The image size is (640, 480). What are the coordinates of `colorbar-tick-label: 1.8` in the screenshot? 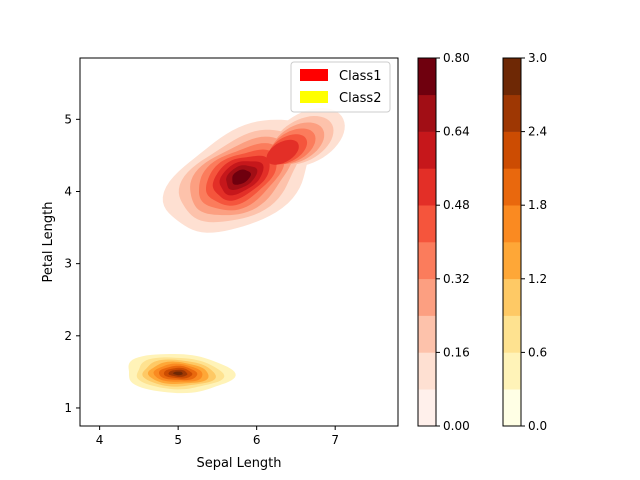 It's located at (537, 205).